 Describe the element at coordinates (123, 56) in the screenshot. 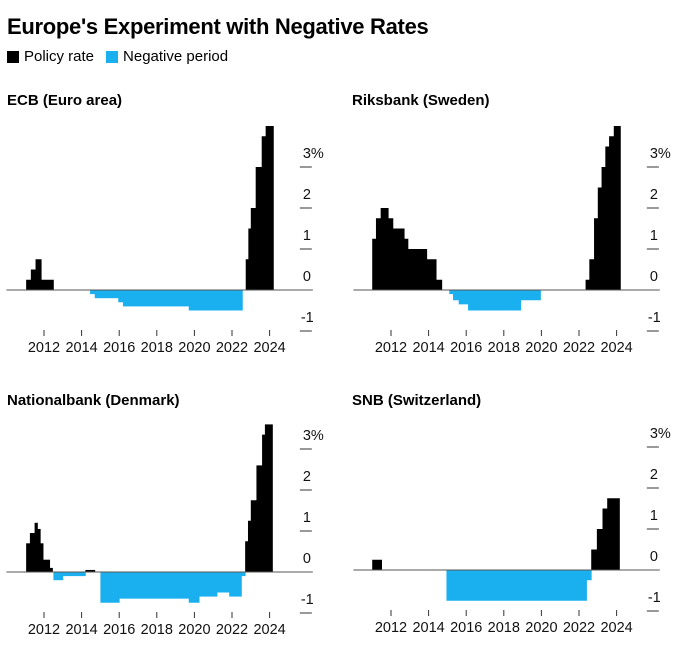

I see `legend: Policy rate Negative period` at that location.